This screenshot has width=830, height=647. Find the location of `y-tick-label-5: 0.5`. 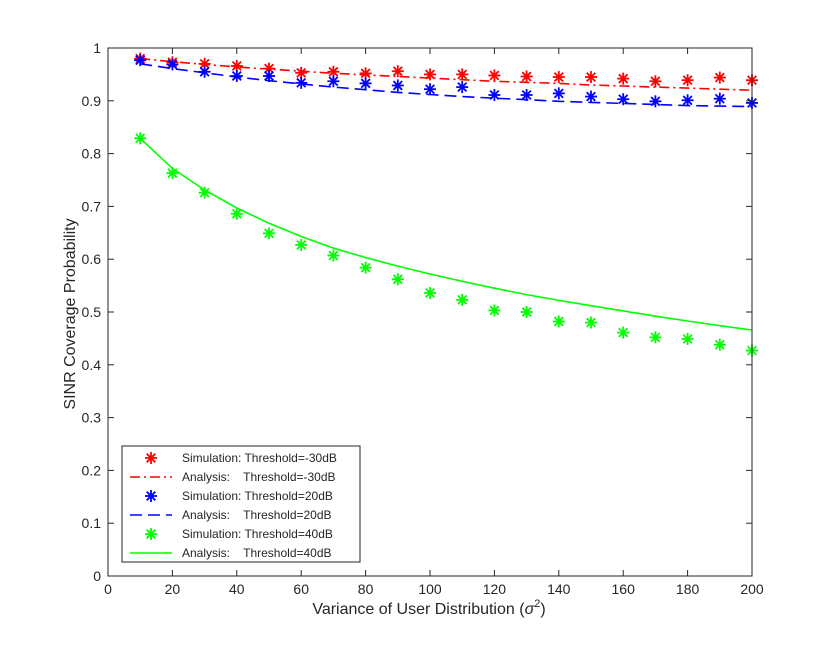

y-tick-label-5: 0.5 is located at coordinates (92, 312).